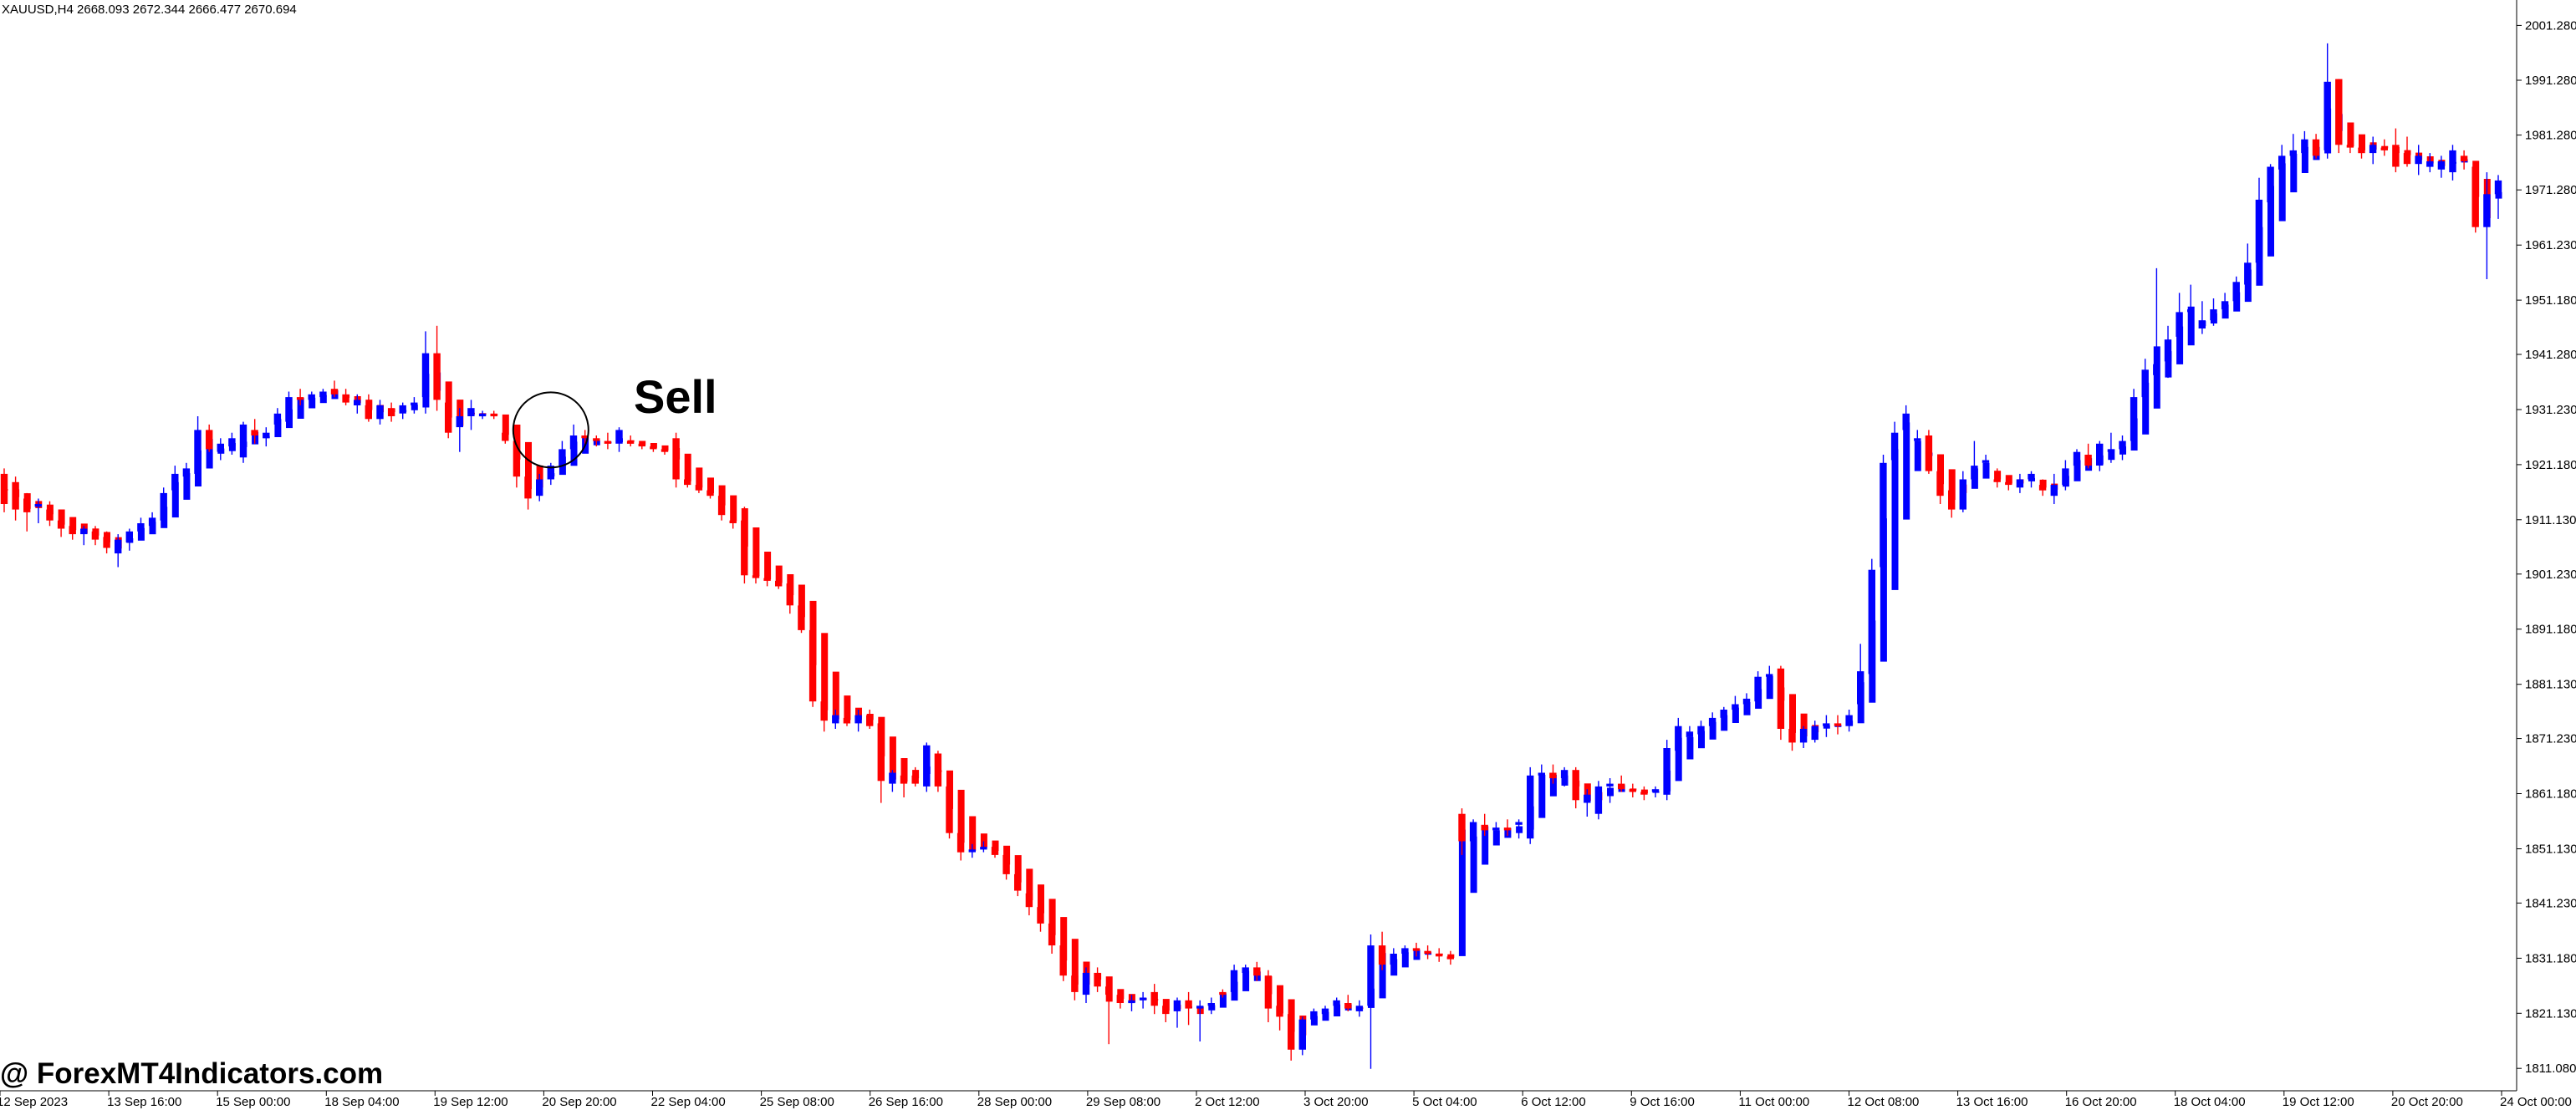 This screenshot has height=1110, width=2576. What do you see at coordinates (361, 1102) in the screenshot?
I see `time-tick-label: 18 Sep 04:00` at bounding box center [361, 1102].